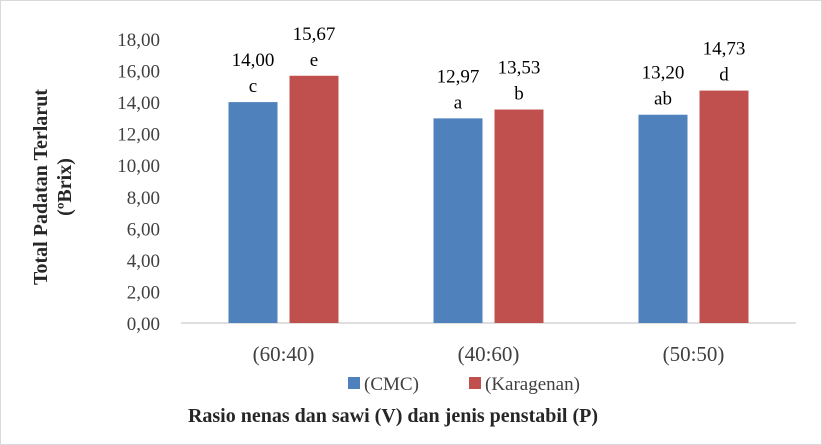 This screenshot has width=822, height=445. Describe the element at coordinates (458, 76) in the screenshot. I see `data-value-label: 12,97` at that location.